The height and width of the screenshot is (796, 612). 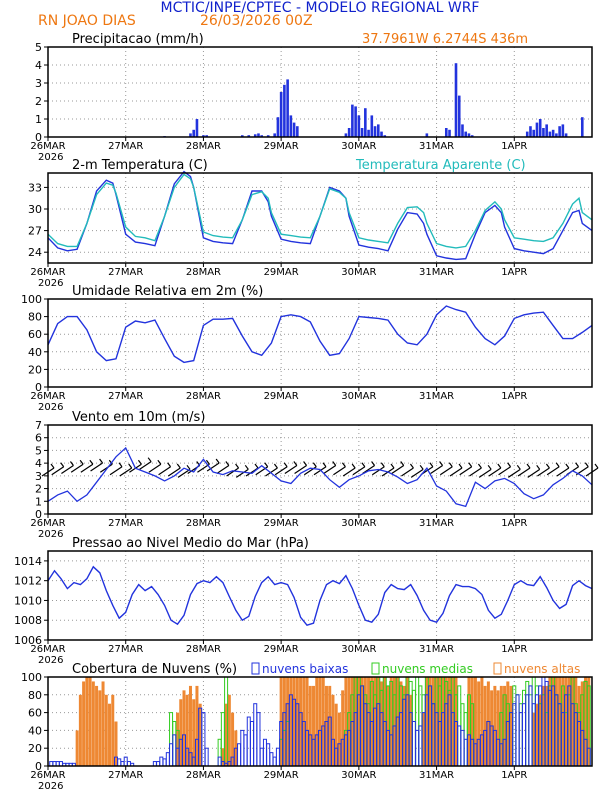 What do you see at coordinates (281, 523) in the screenshot?
I see `x-tick-label: 29MAR` at bounding box center [281, 523].